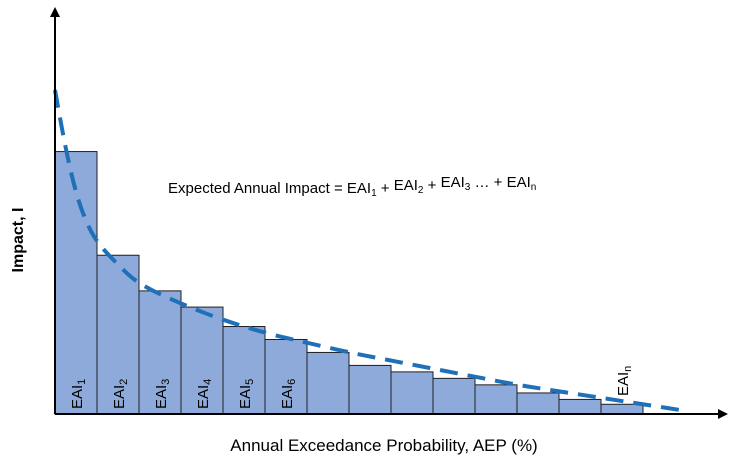 Image resolution: width=737 pixels, height=462 pixels. I want to click on bar-label: EAIn, so click(624, 381).